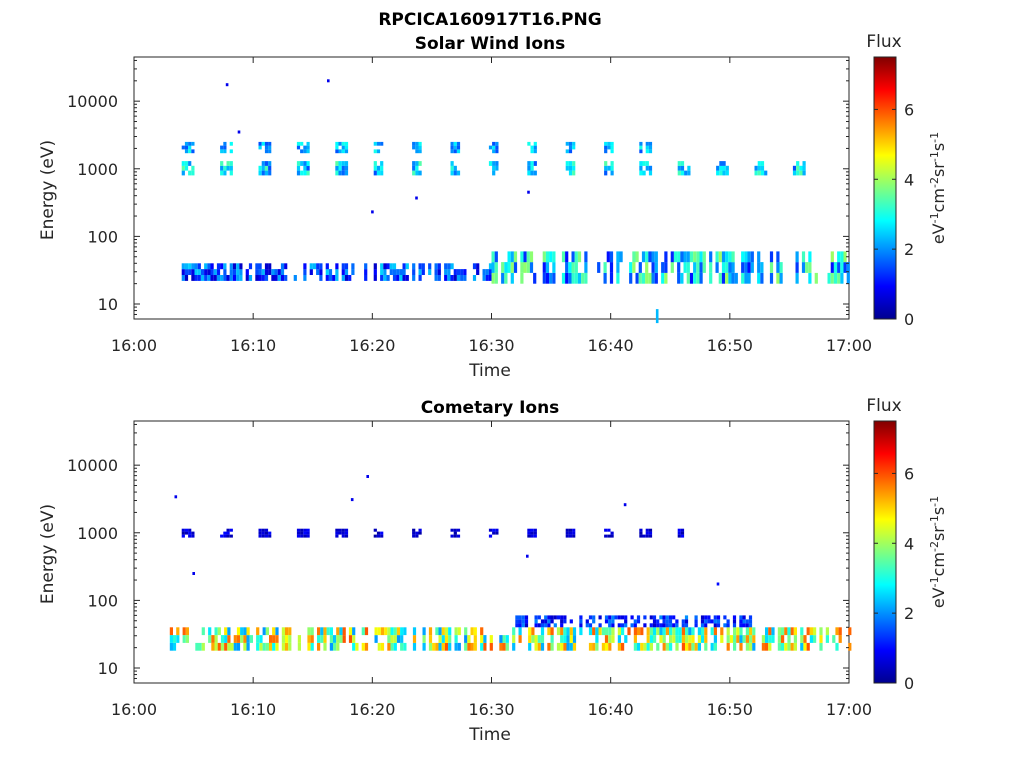 This screenshot has height=768, width=1024. Describe the element at coordinates (489, 20) in the screenshot. I see `figure-title: RPCICA160917T16.PNG` at that location.